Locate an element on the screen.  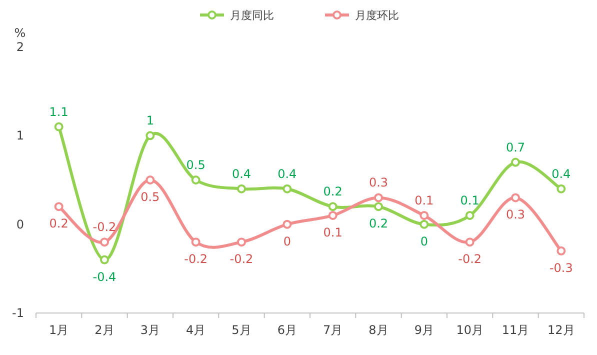
y-tick-label: 1 is located at coordinates (20, 135).